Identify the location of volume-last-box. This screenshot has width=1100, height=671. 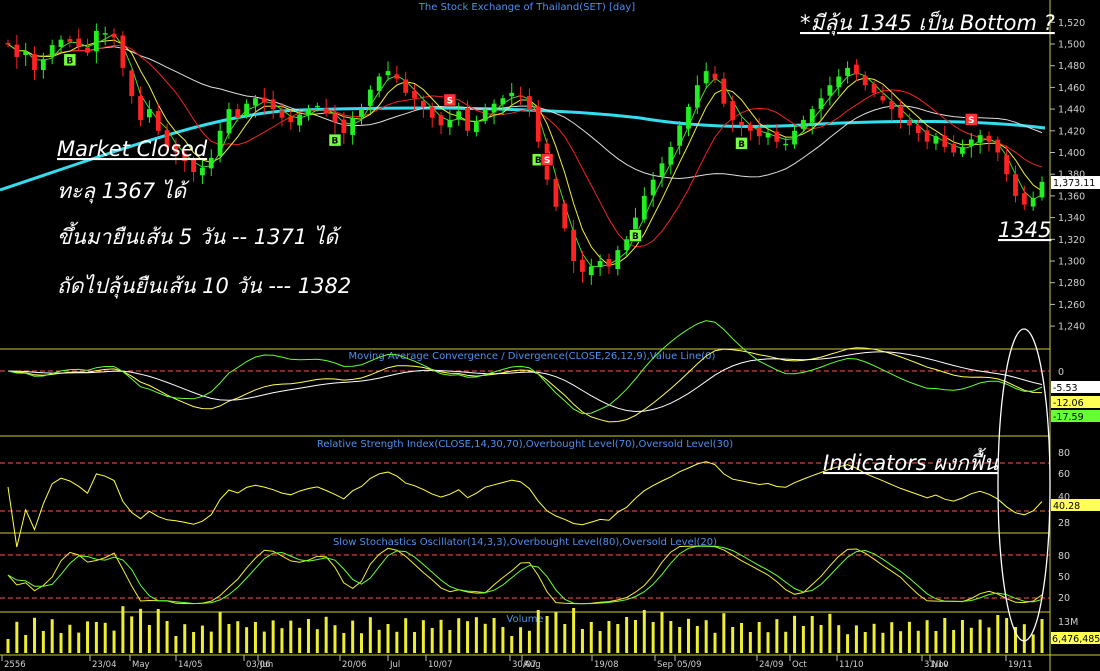
(1075, 638).